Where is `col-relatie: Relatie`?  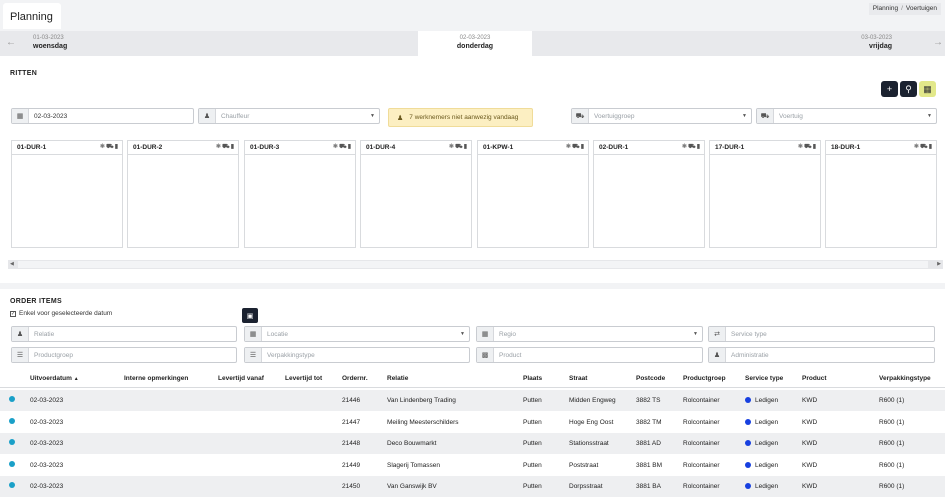 col-relatie: Relatie is located at coordinates (398, 378).